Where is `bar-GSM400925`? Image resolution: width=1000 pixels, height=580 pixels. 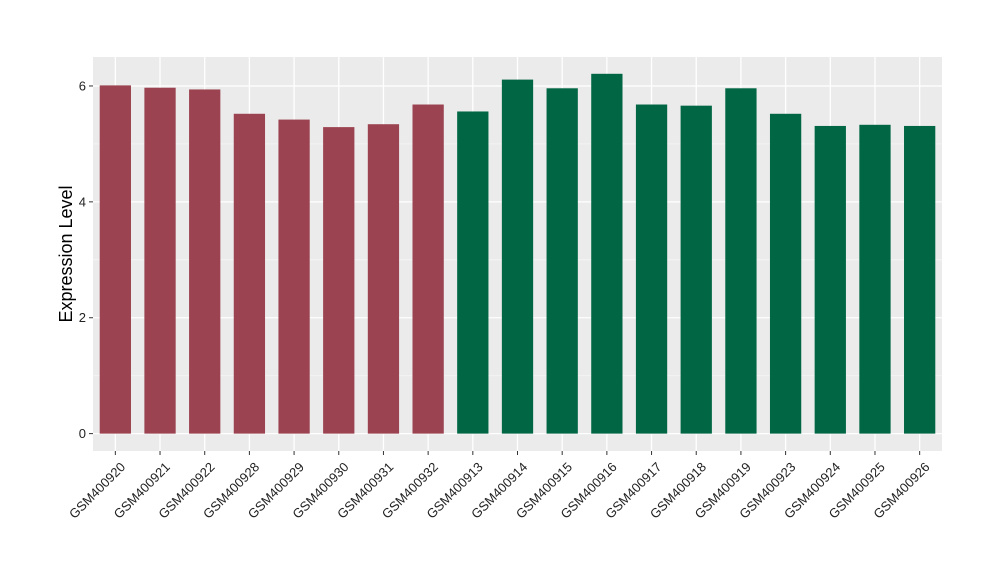 bar-GSM400925 is located at coordinates (875, 279).